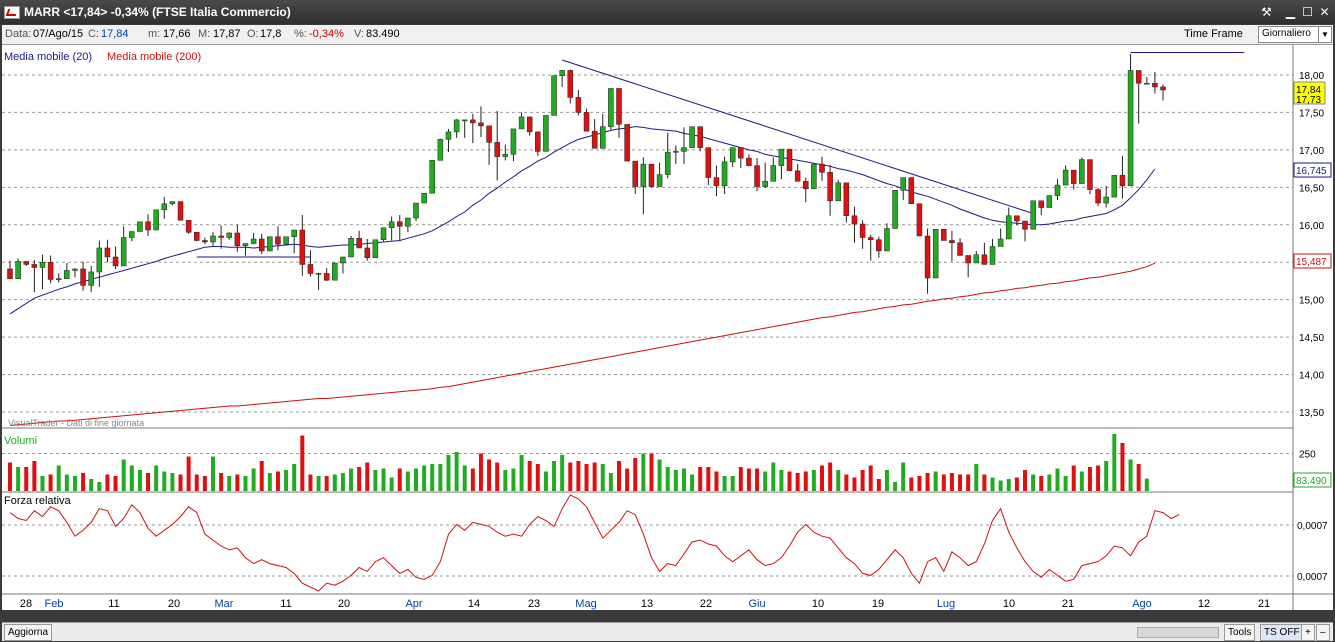  I want to click on last-price-box, so click(1309, 93).